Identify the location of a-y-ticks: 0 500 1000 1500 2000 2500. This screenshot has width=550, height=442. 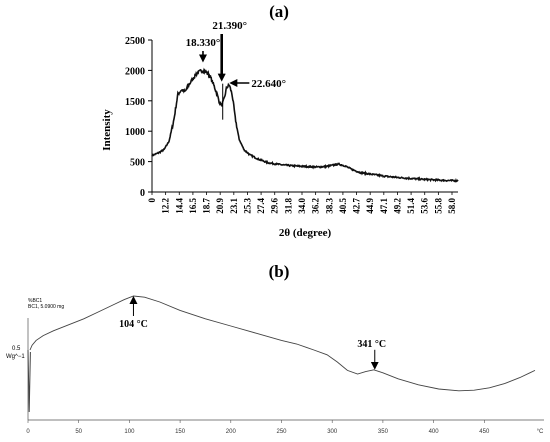
(138, 117).